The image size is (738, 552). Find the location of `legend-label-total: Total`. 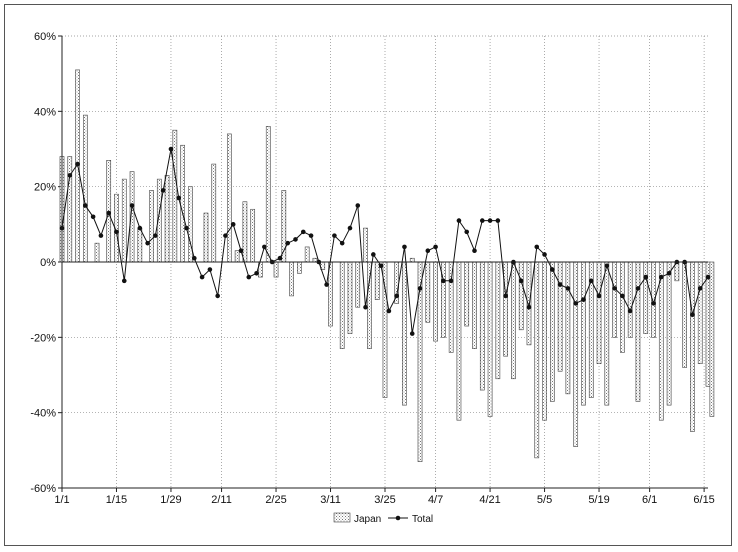

legend-label-total: Total is located at coordinates (422, 519).